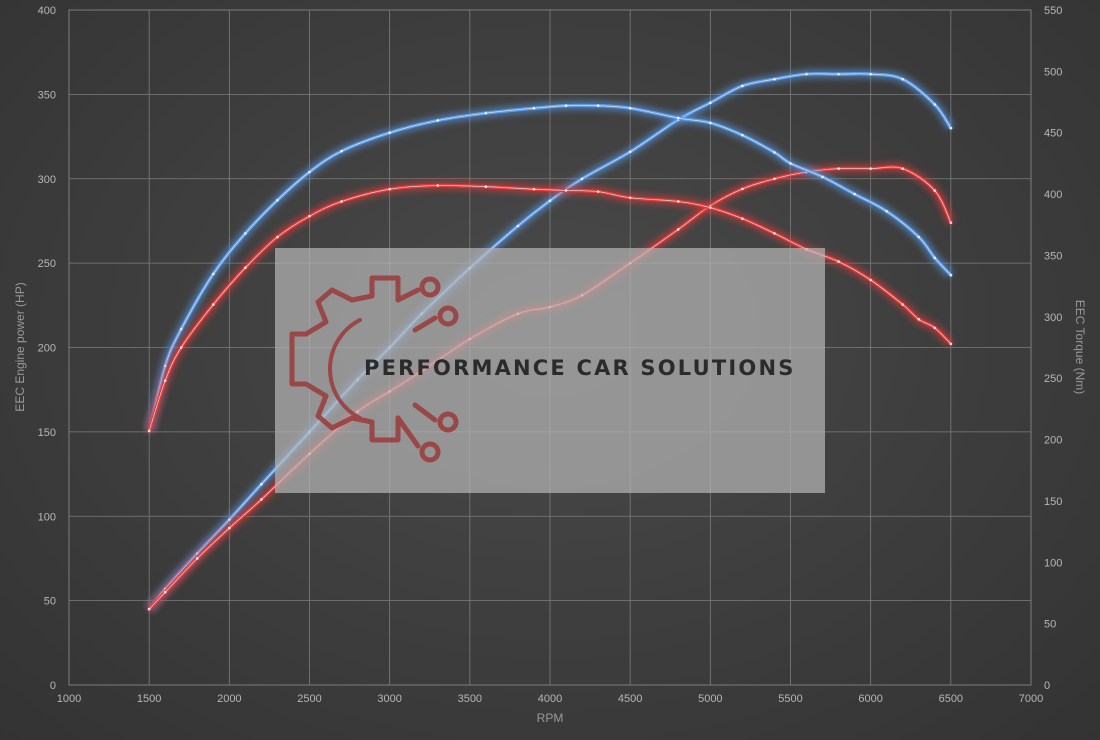  I want to click on y-tick-labels: 0 50 100 150 200 250 300 350 400, so click(47, 348).